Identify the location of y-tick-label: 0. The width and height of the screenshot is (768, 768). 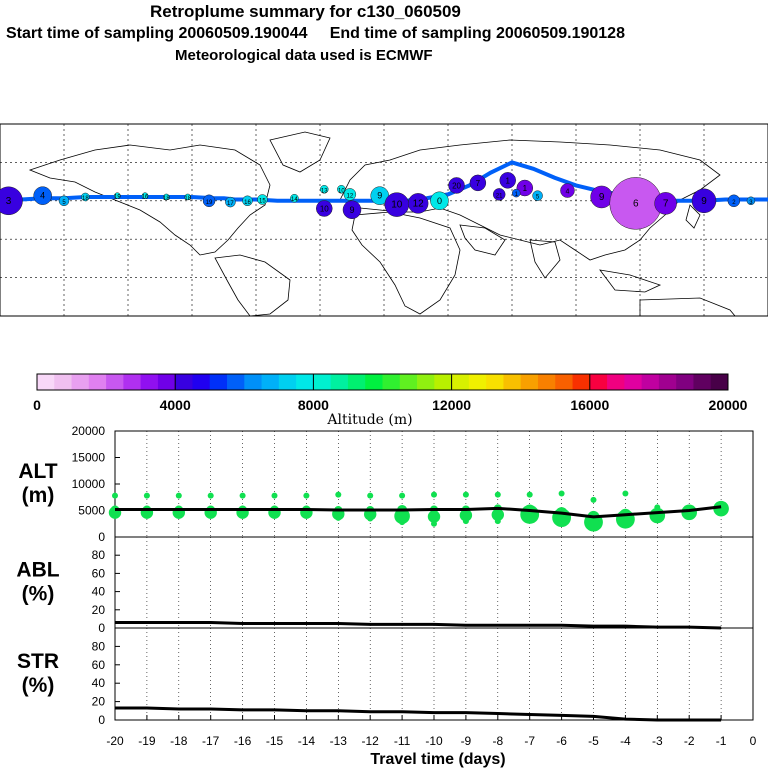
(101, 537).